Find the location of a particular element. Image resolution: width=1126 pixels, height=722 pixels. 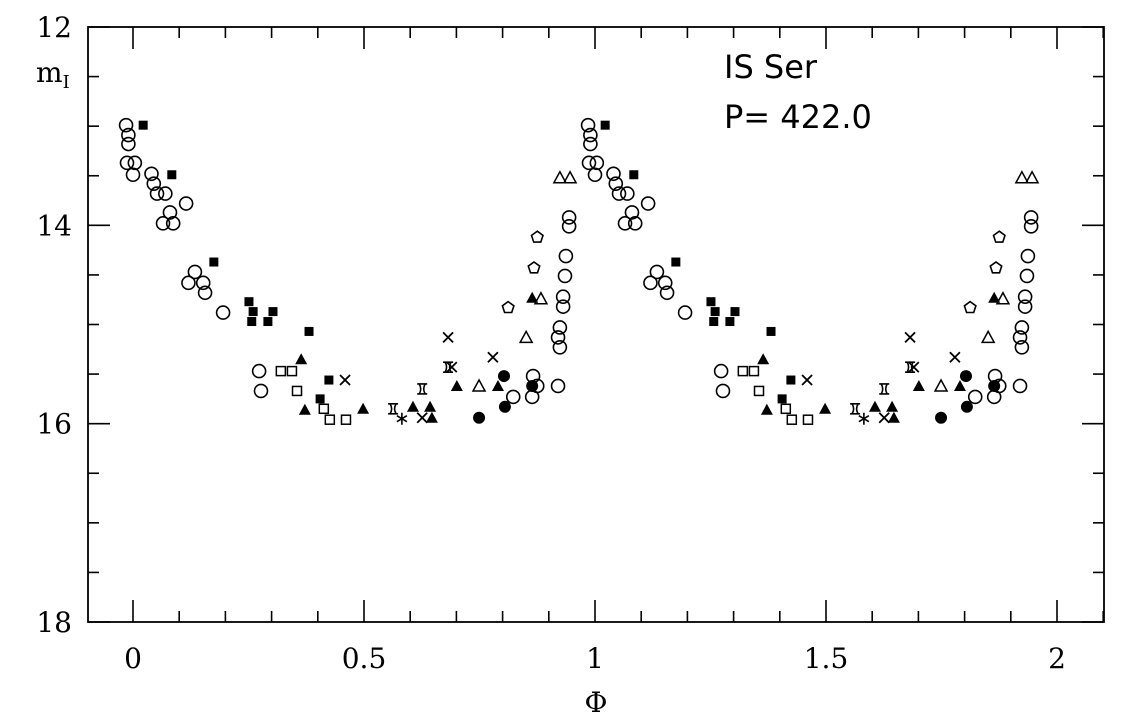

star-name-label: IS Ser is located at coordinates (771, 67).